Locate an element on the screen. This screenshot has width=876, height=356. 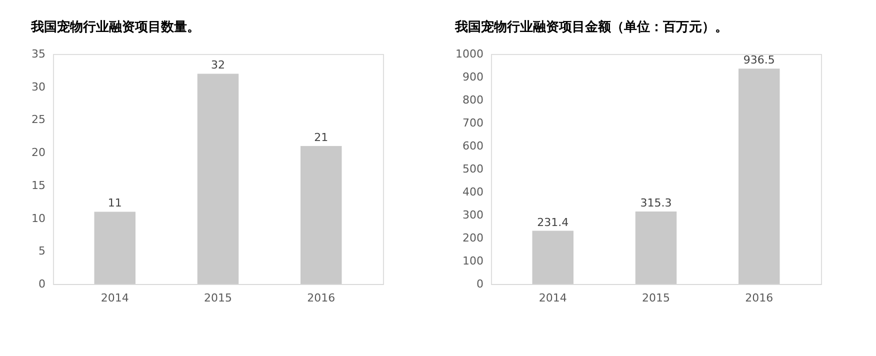
y-tick-label: 30 is located at coordinates (39, 87).